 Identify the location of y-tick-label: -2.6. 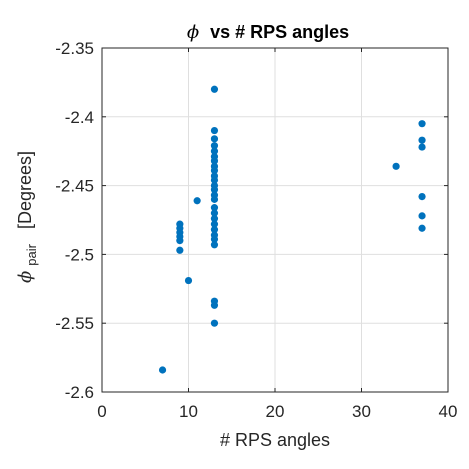
(79, 392).